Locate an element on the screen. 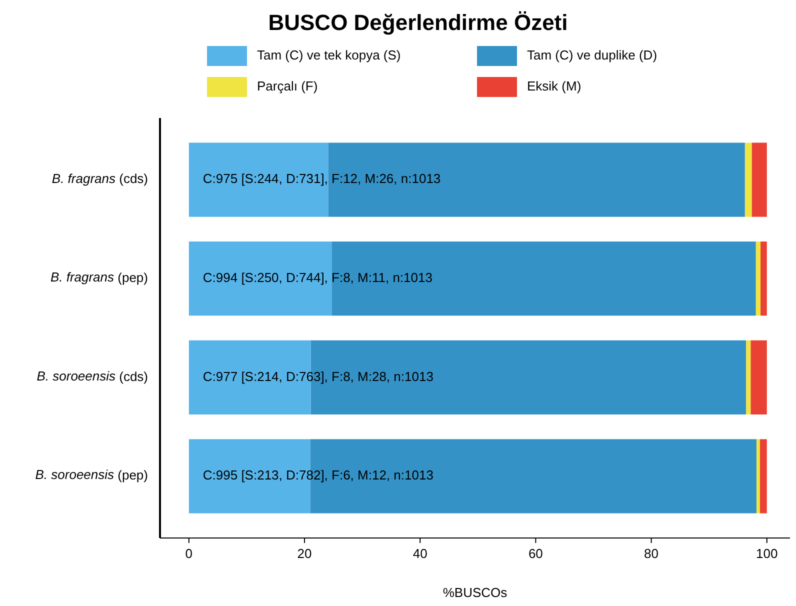 This screenshot has height=606, width=796. y-tick-label: B. fragrans (cds) is located at coordinates (100, 178).